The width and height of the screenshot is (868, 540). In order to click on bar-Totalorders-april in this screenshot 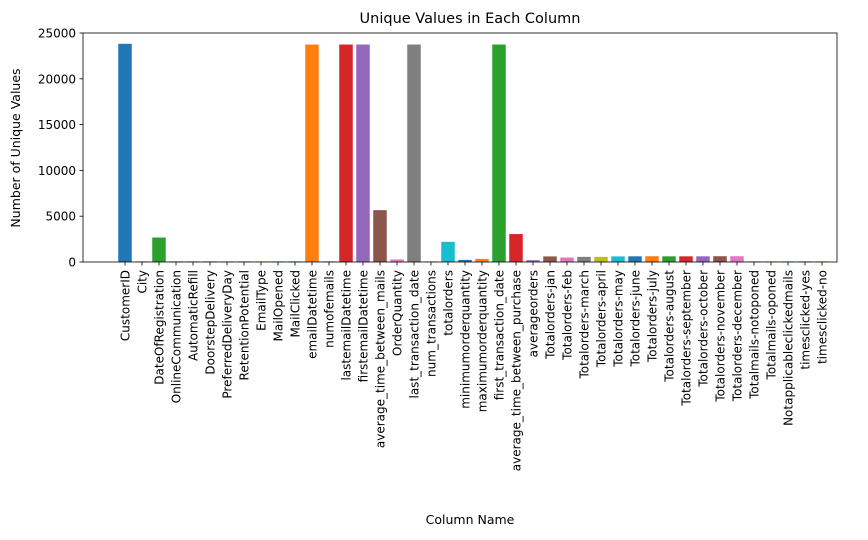, I will do `click(601, 259)`.